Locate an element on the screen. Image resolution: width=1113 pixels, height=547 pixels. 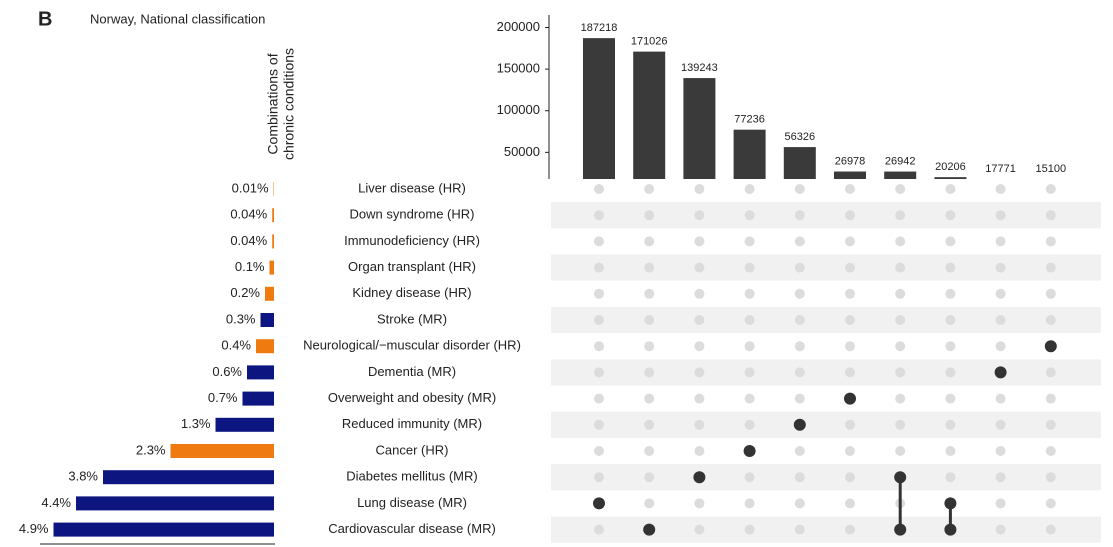
set-label: Immunodeficiency (HR) is located at coordinates (412, 240).